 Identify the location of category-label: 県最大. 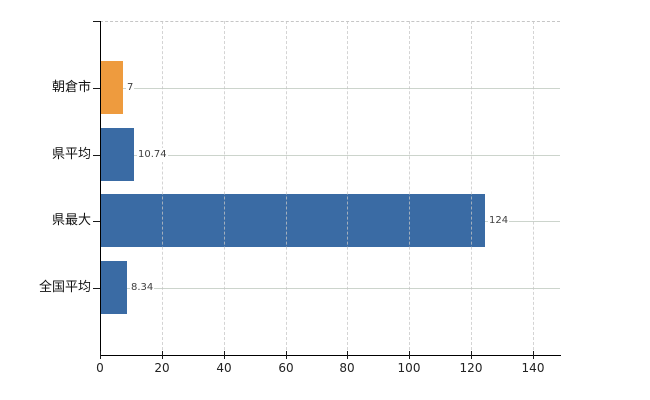
(71, 220).